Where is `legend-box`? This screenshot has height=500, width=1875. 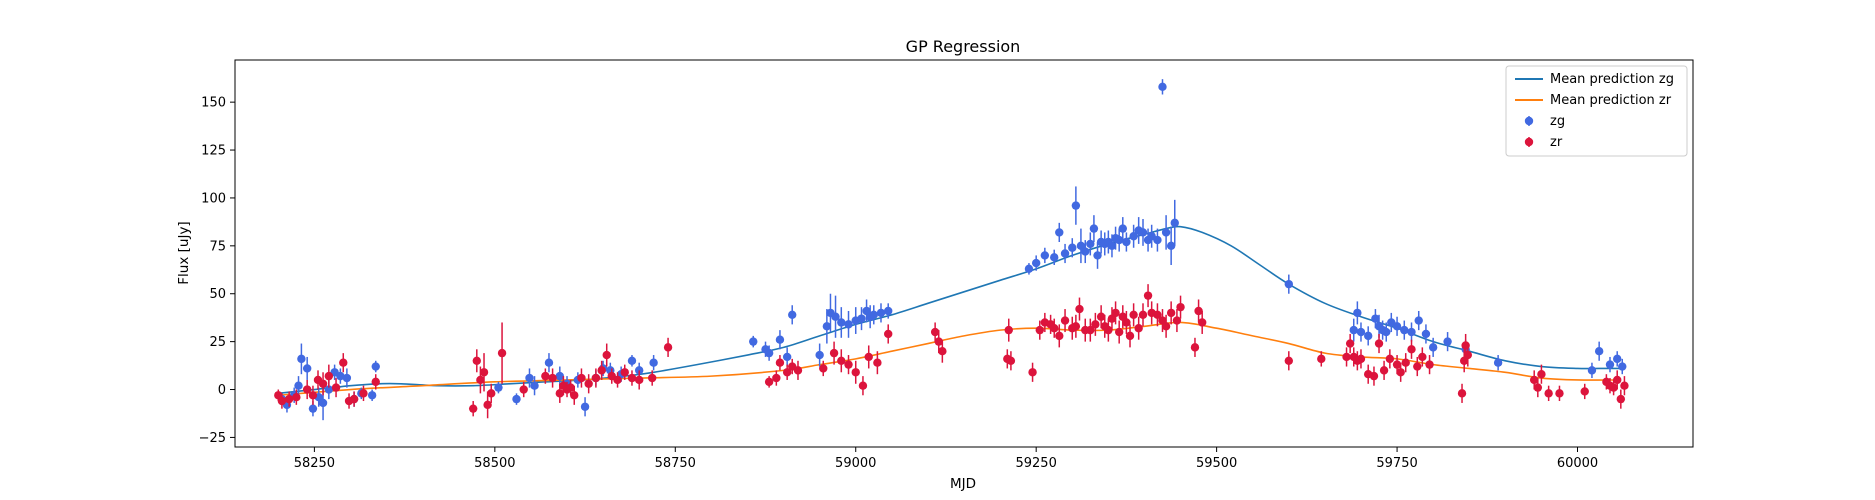
legend-box is located at coordinates (1596, 111).